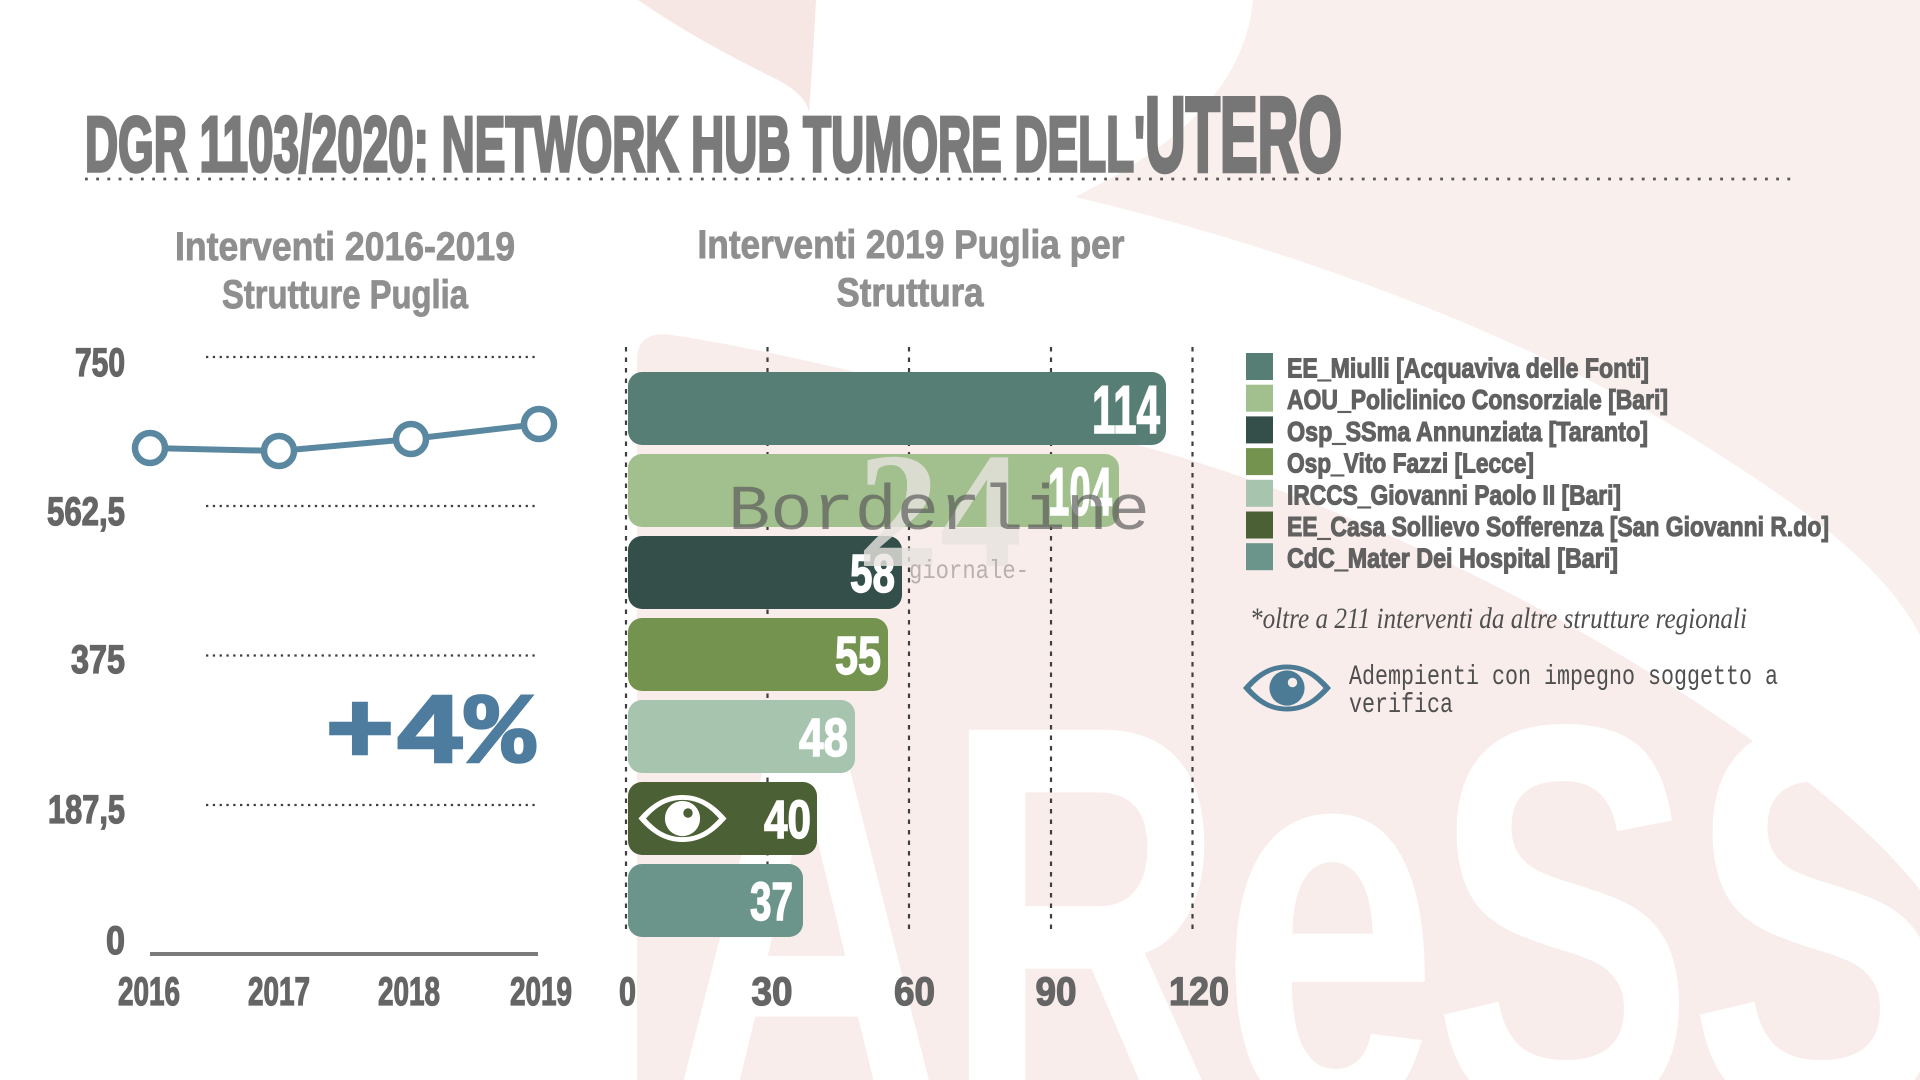 The width and height of the screenshot is (1920, 1080). What do you see at coordinates (149, 992) in the screenshot?
I see `svg-text: 2016` at bounding box center [149, 992].